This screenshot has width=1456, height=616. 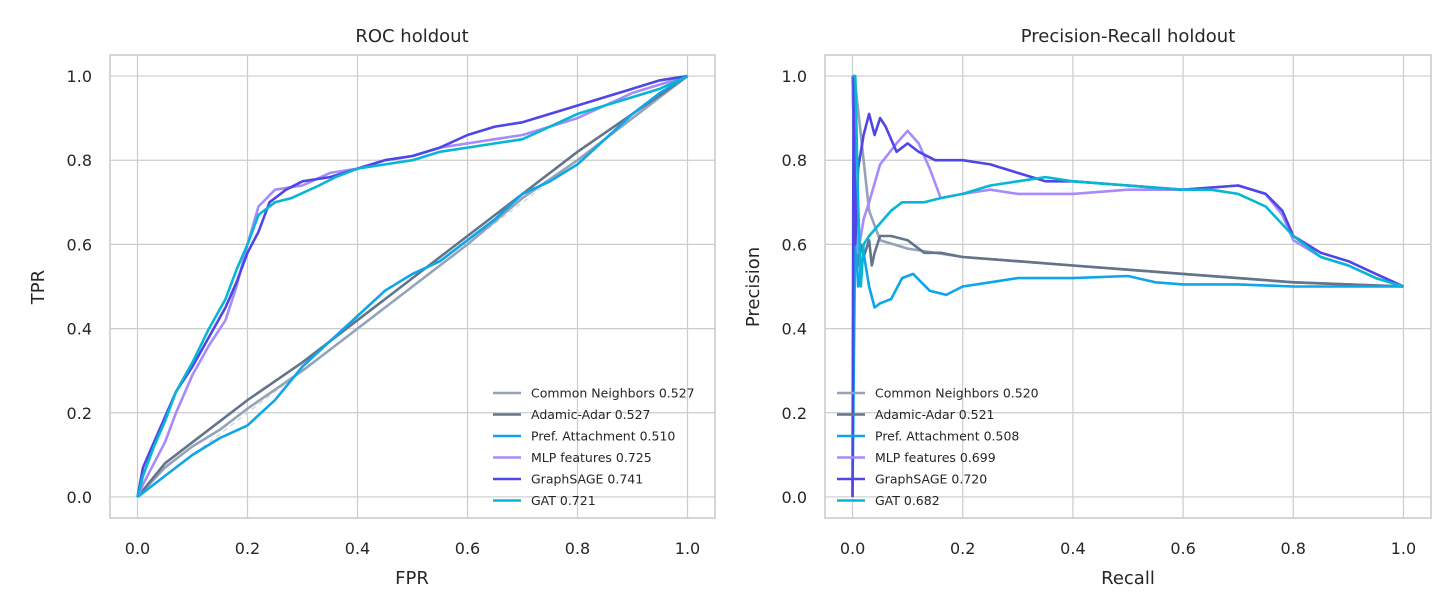 I want to click on pr-chart-title: Precision-Recall holdout, so click(x=1128, y=36).